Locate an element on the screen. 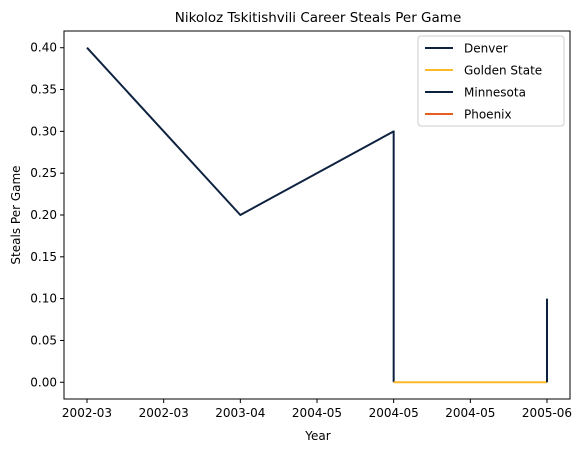 The image size is (582, 453). y-axis: 0.00 0.05 0.10 0.15 0.20 0.25 0.30 0.35 0.40 is located at coordinates (47, 215).